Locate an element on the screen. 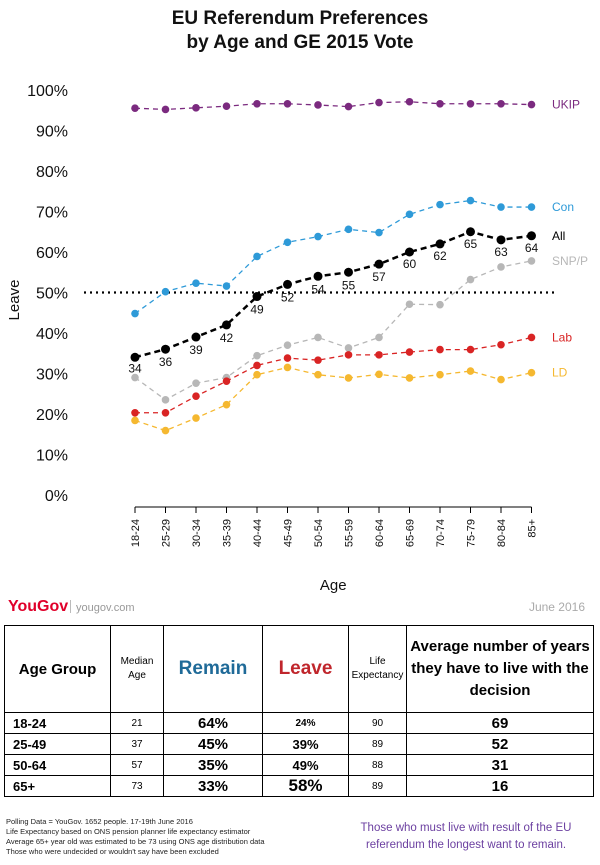 The width and height of the screenshot is (600, 865). header-life-expectancy: Life Expectancy is located at coordinates (377, 669).